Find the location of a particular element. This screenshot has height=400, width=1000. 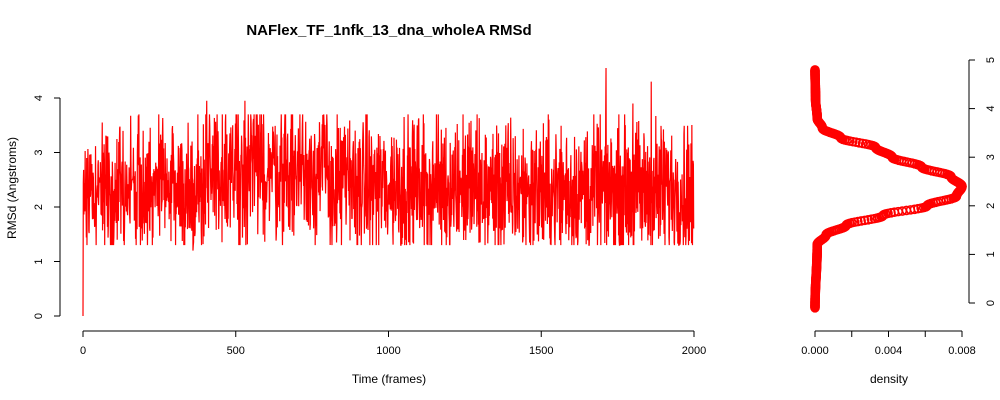

density-points is located at coordinates (888, 189).